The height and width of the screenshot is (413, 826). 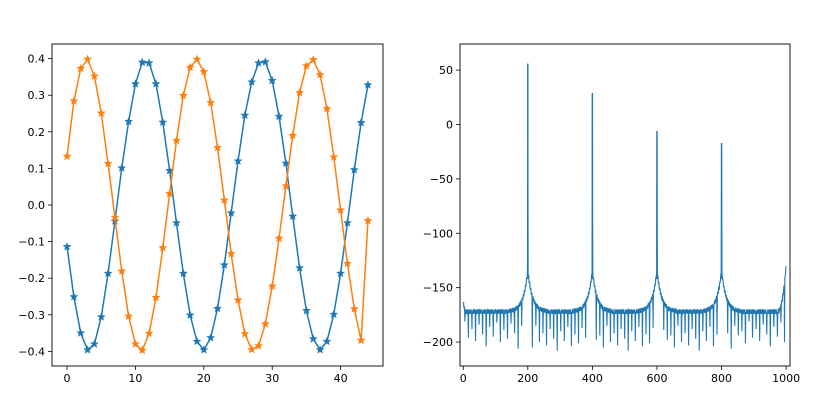 What do you see at coordinates (721, 378) in the screenshot?
I see `x-tick-label: 800` at bounding box center [721, 378].